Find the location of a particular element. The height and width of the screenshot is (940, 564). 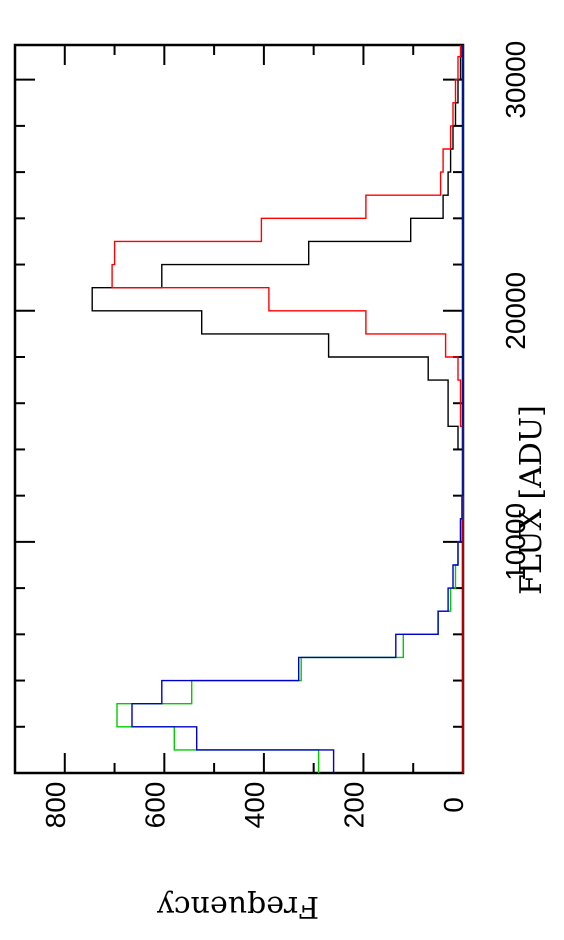

y-axis-title: Frequency is located at coordinates (238, 906).